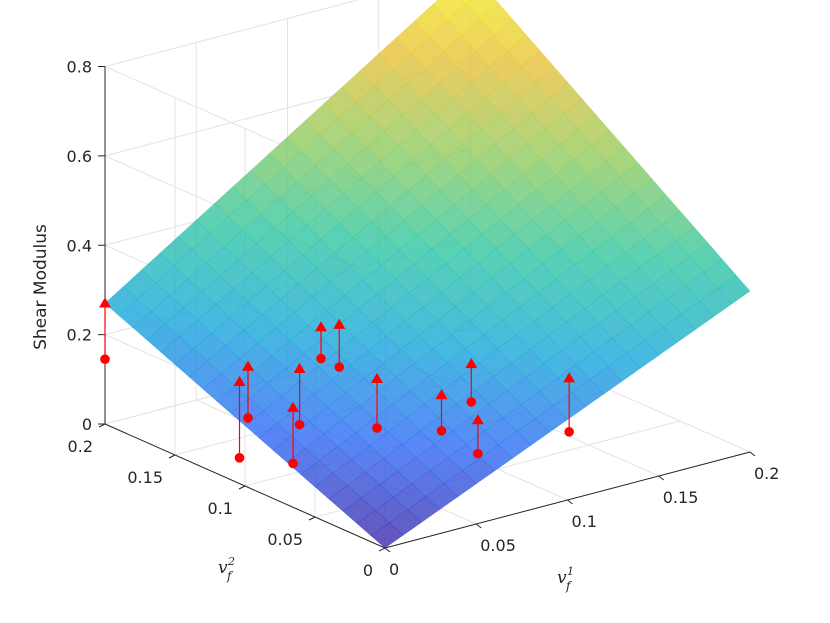 This screenshot has width=830, height=623. I want to click on z-tick-label: 0.8, so click(79, 67).